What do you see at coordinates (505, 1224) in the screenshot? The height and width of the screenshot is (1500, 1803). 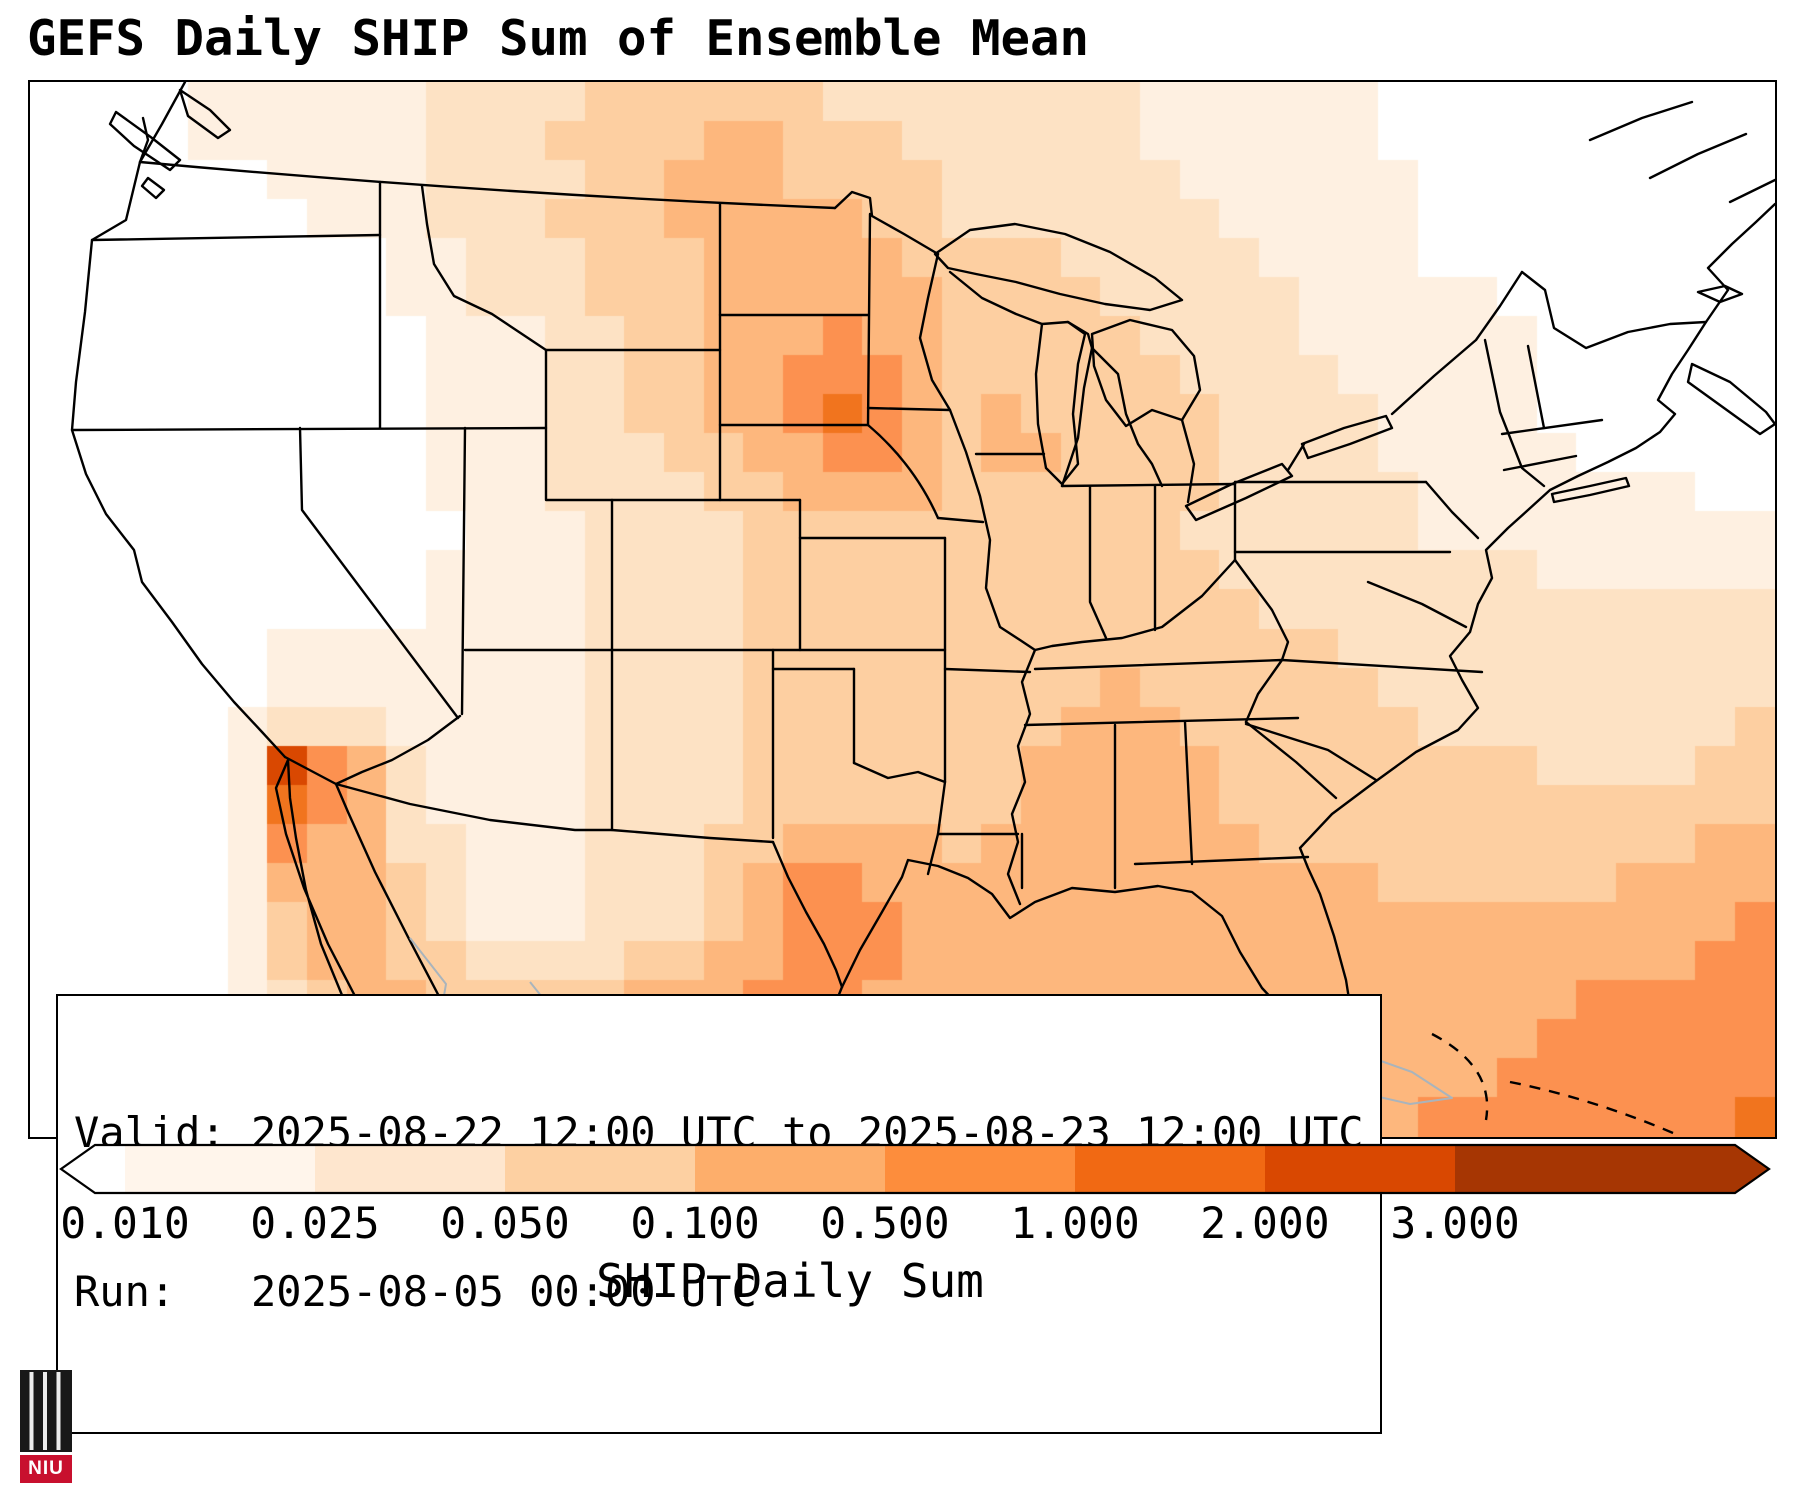 I see `colorbar-tick-label: 0.050` at bounding box center [505, 1224].